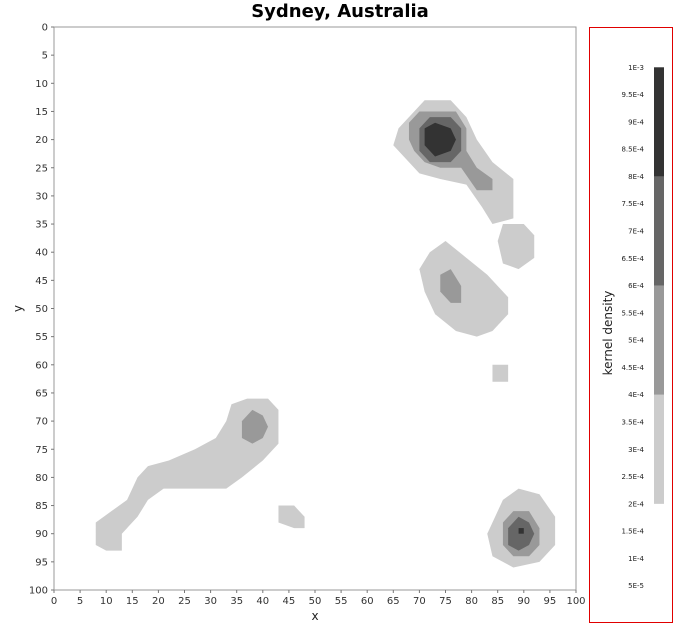 Image resolution: width=680 pixels, height=630 pixels. What do you see at coordinates (41, 84) in the screenshot?
I see `y-tick-label-10: 10` at bounding box center [41, 84].